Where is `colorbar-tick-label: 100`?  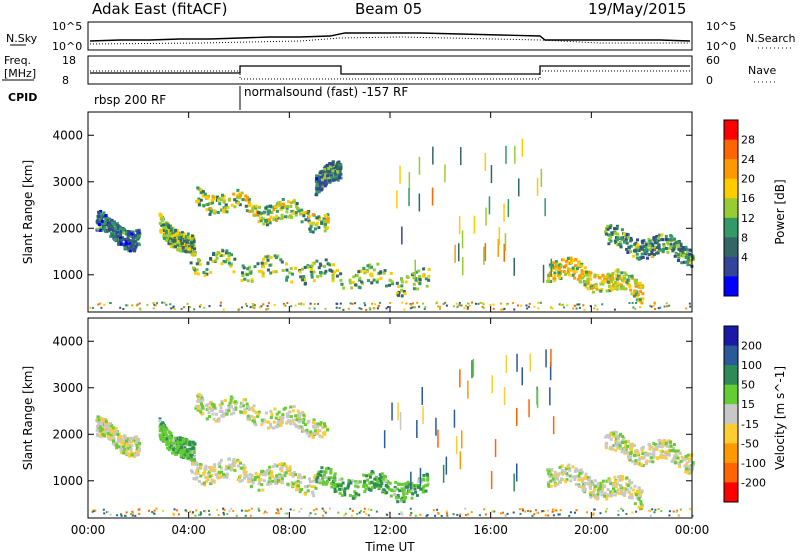 colorbar-tick-label: 100 is located at coordinates (751, 365).